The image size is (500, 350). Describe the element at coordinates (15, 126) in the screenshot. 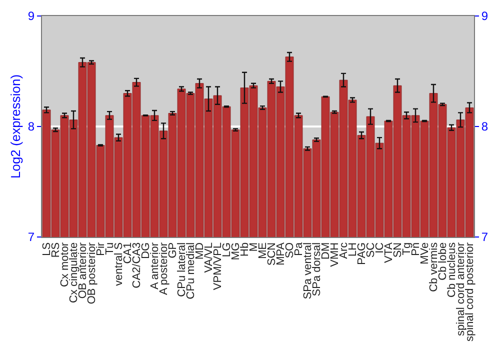

I see `y-axis-title: Log2 (expression)` at that location.